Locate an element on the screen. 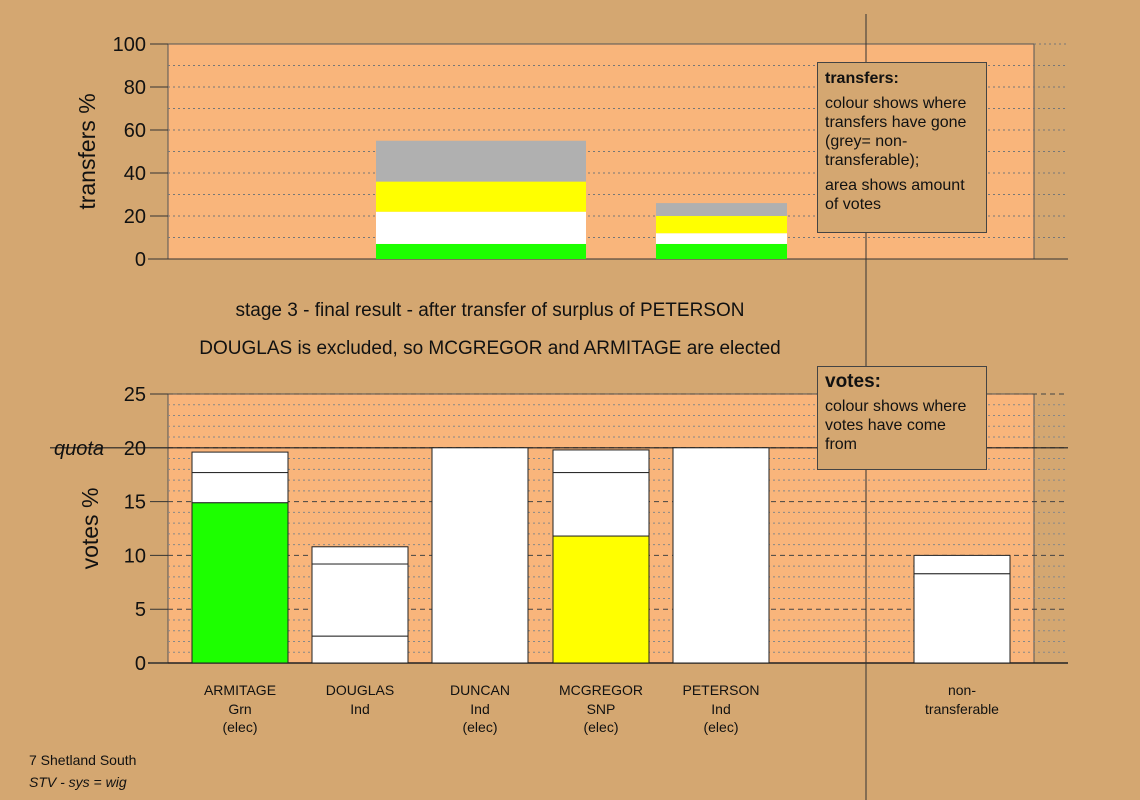 This screenshot has width=1140, height=800. transfers-tick-label: 100 is located at coordinates (129, 45).